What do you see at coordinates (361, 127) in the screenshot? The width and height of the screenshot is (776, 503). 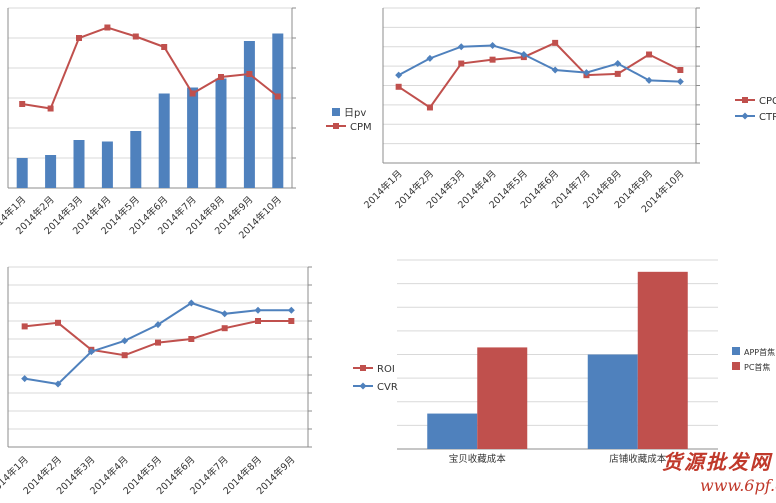 I see `chart1-cpm-legend-label: CPM` at bounding box center [361, 127].